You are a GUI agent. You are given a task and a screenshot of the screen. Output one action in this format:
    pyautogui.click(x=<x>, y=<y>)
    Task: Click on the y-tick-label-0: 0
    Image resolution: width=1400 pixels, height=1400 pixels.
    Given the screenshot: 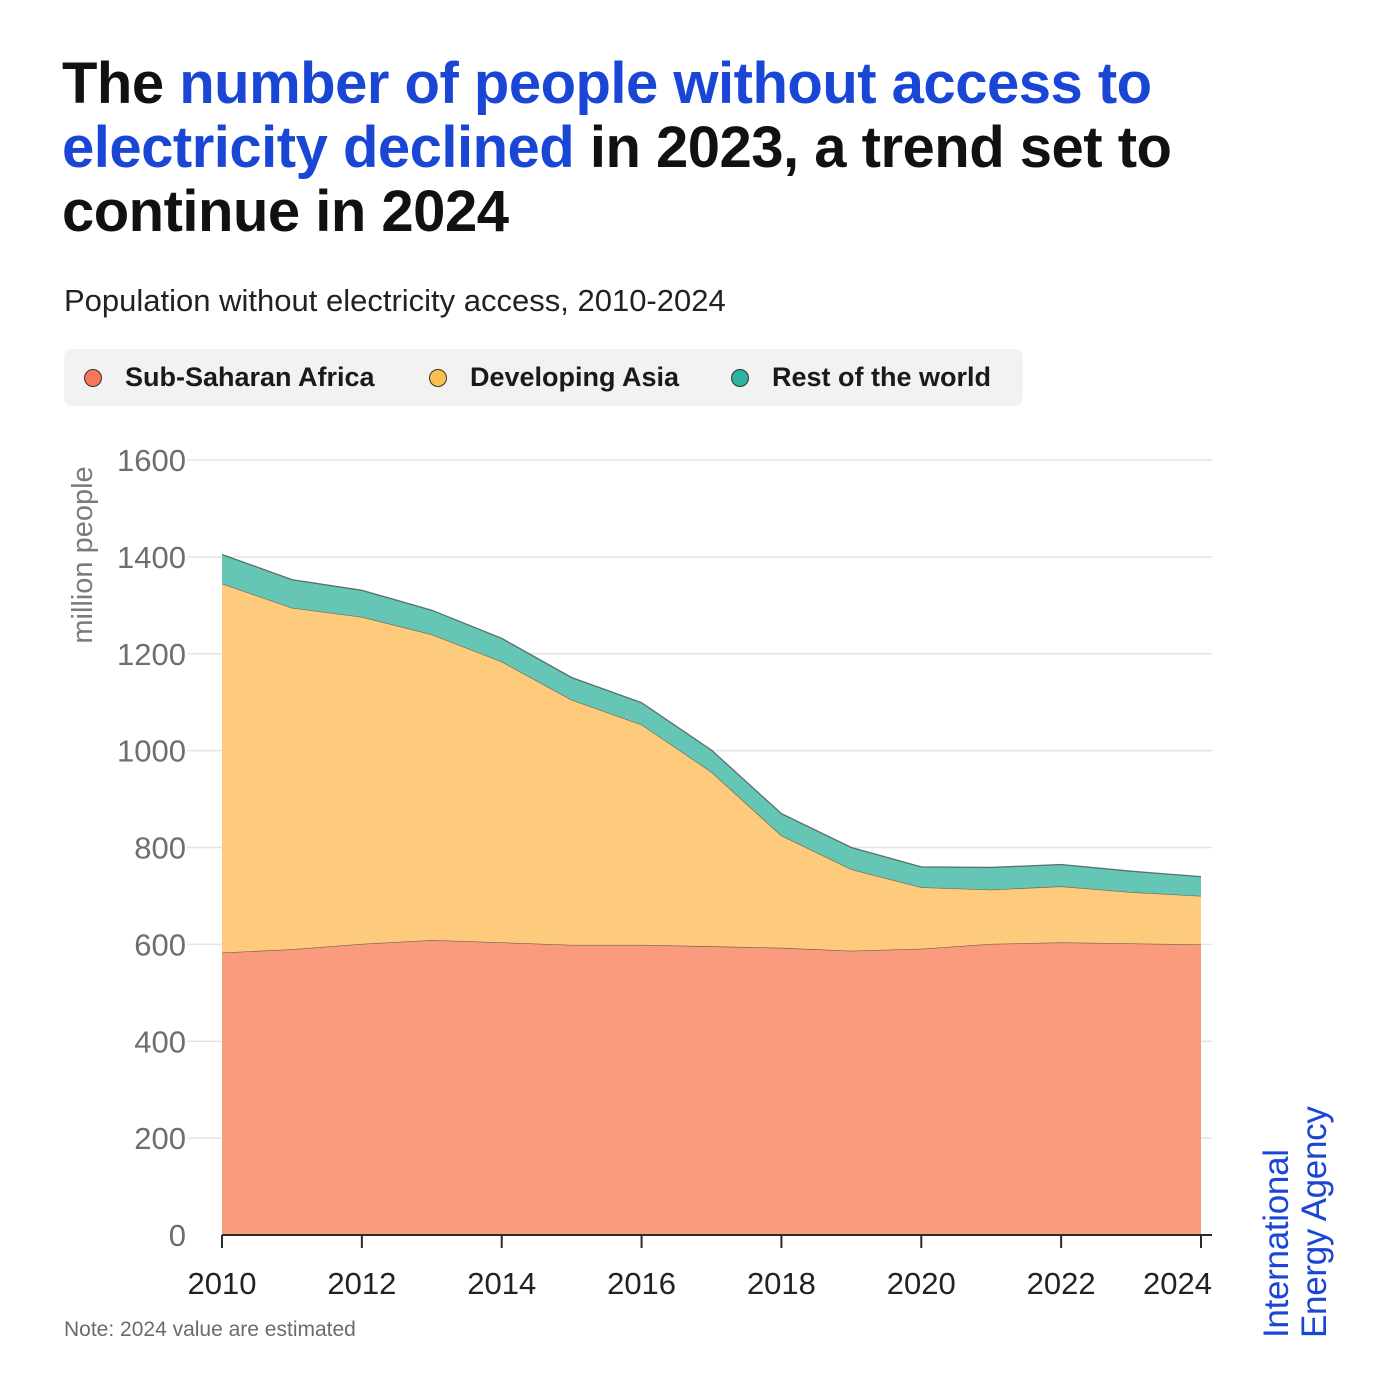 What is the action you would take?
    pyautogui.click(x=177, y=1235)
    